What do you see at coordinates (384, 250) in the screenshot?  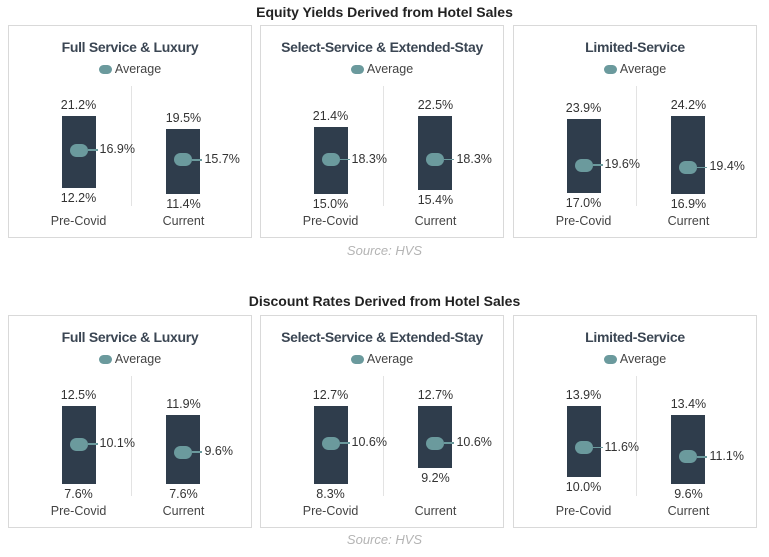 I see `equity-yields-source: Source: HVS` at bounding box center [384, 250].